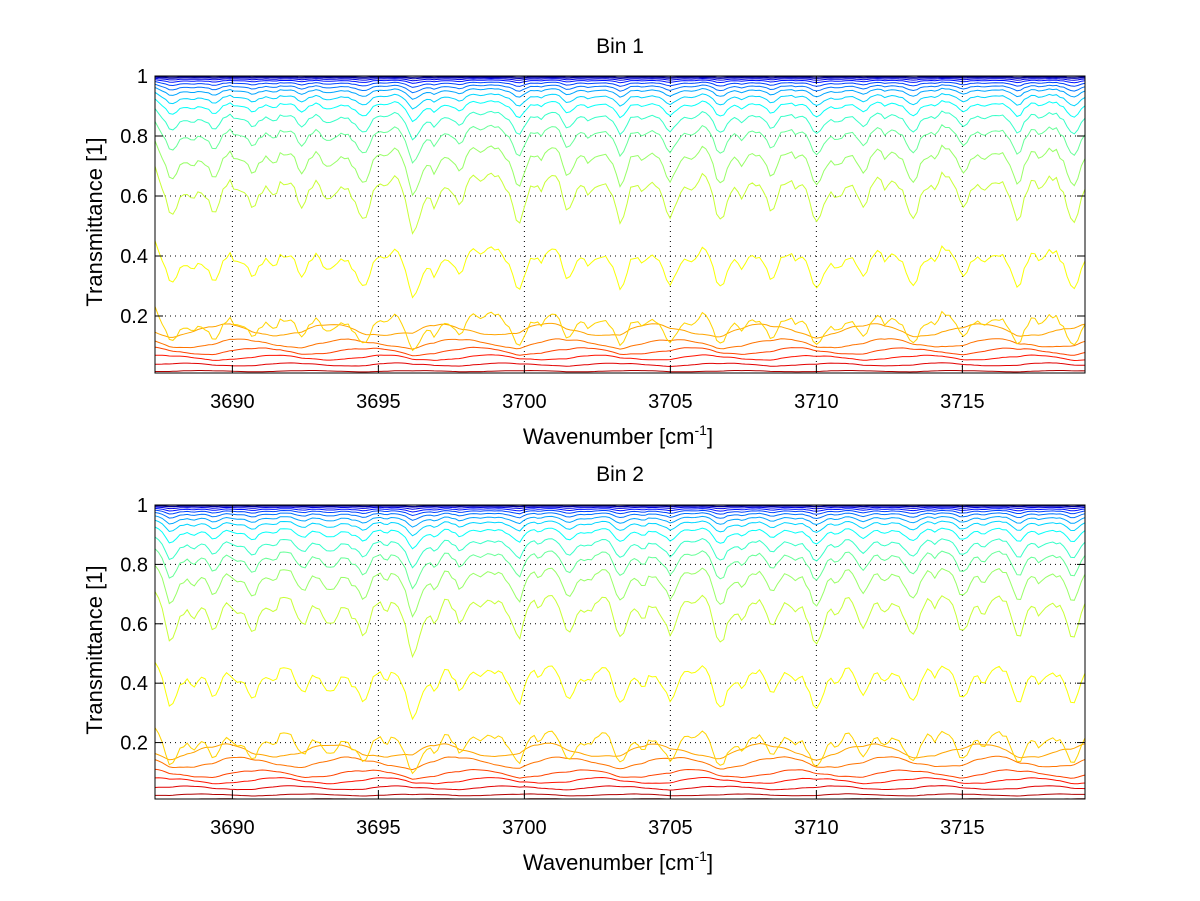  I want to click on subplot-title: Bin 1, so click(620, 46).